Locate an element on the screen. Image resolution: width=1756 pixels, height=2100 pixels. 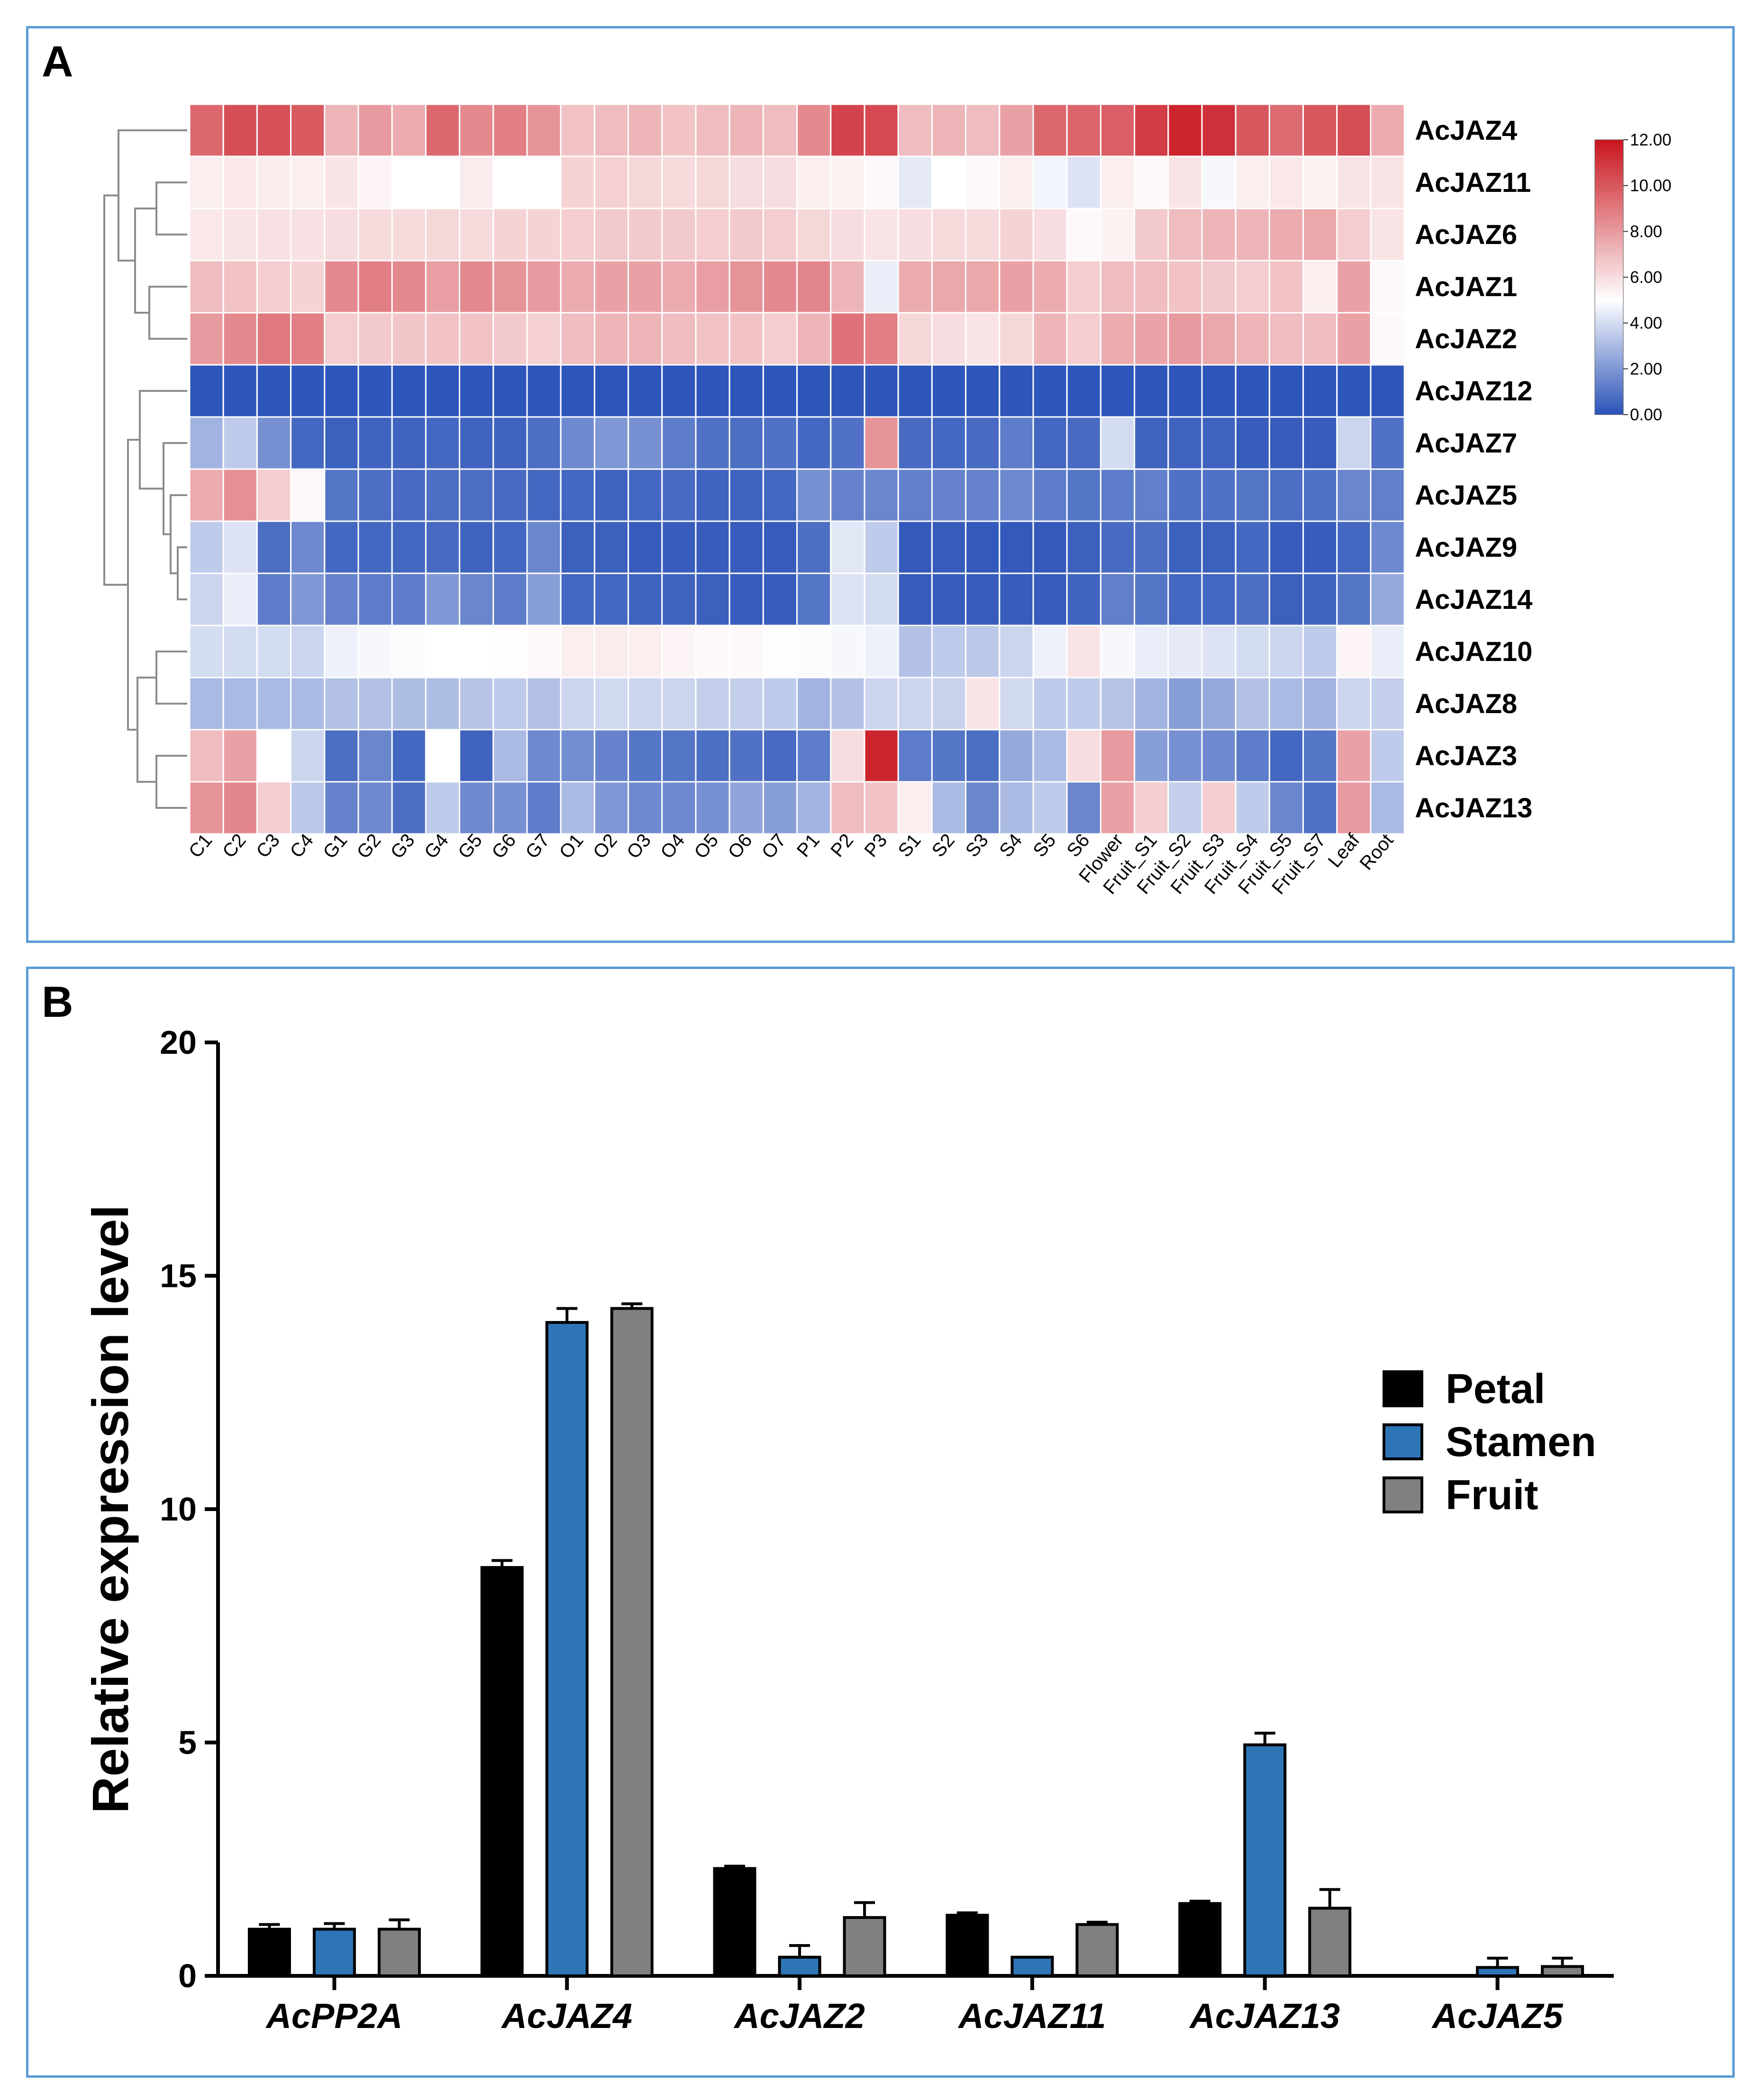
column-label: G6 is located at coordinates (504, 847).